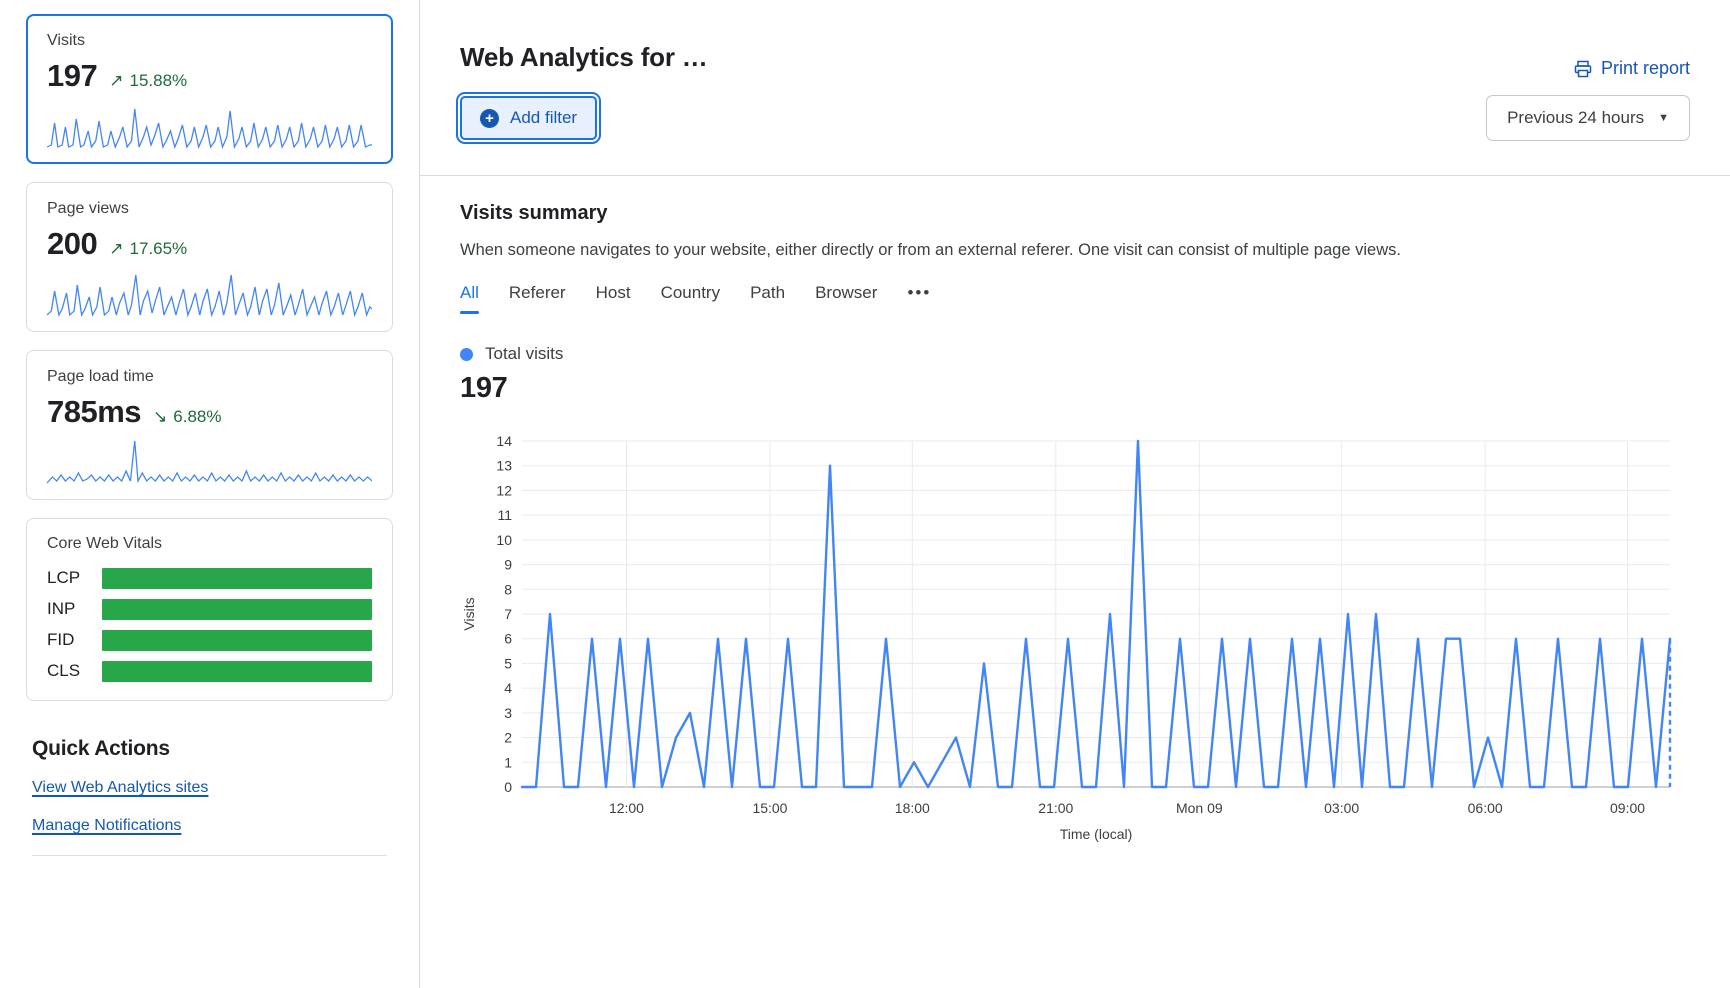 The width and height of the screenshot is (1730, 988). Describe the element at coordinates (504, 540) in the screenshot. I see `svg-text: 10` at that location.